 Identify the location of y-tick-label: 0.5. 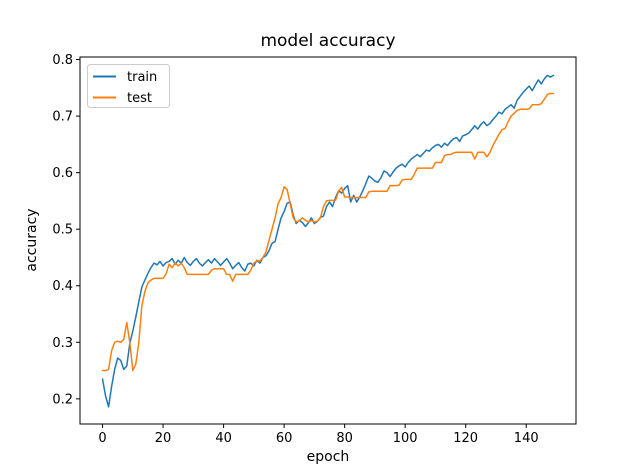
(62, 230).